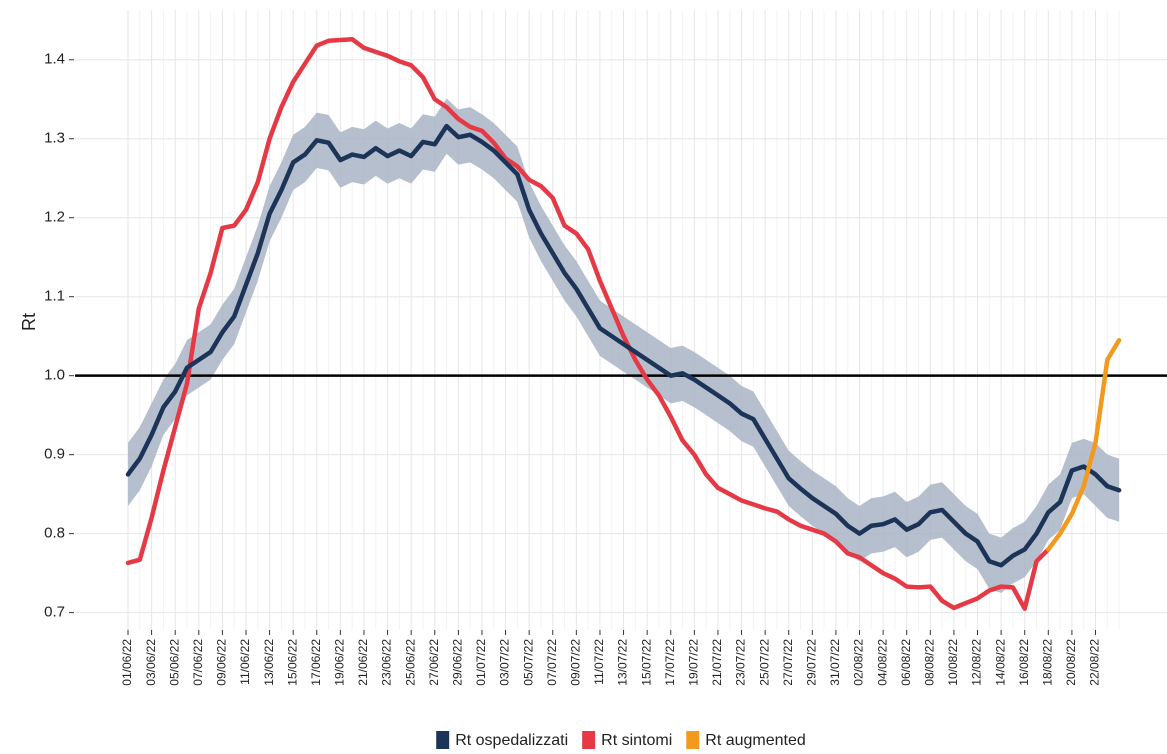 The height and width of the screenshot is (754, 1167). I want to click on legend-label: Rt ospedalizzati, so click(511, 740).